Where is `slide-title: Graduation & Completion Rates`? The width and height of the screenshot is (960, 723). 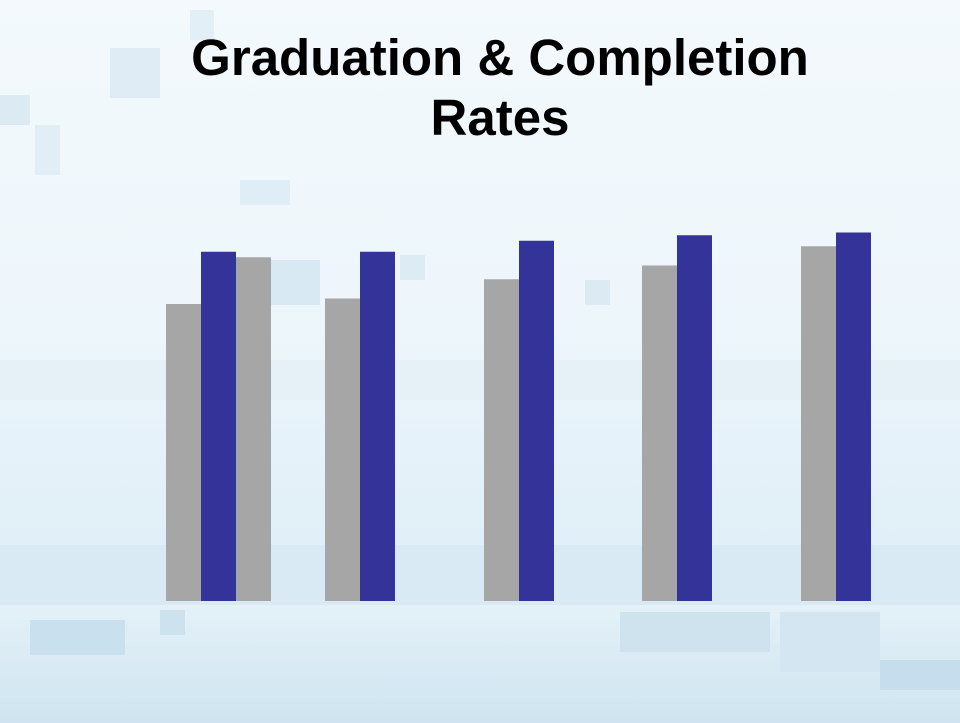
slide-title: Graduation & Completion Rates is located at coordinates (500, 87).